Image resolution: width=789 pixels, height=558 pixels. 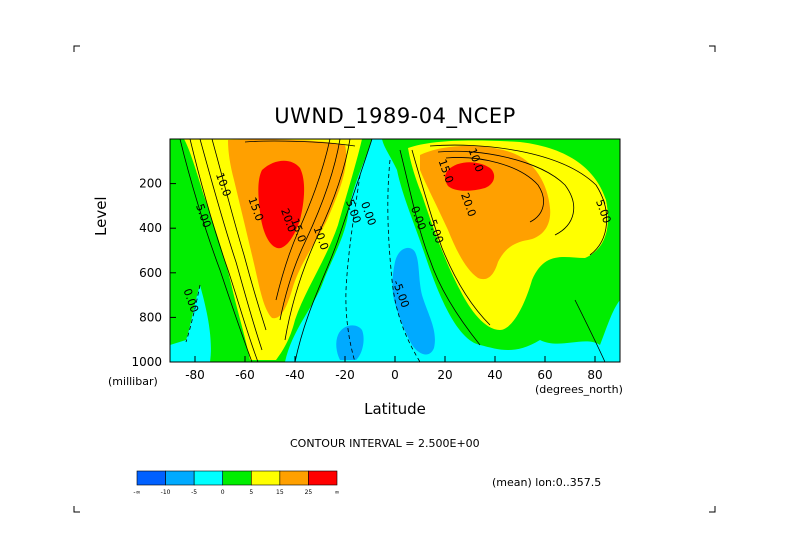 I want to click on x-tick-label: -80, so click(x=195, y=375).